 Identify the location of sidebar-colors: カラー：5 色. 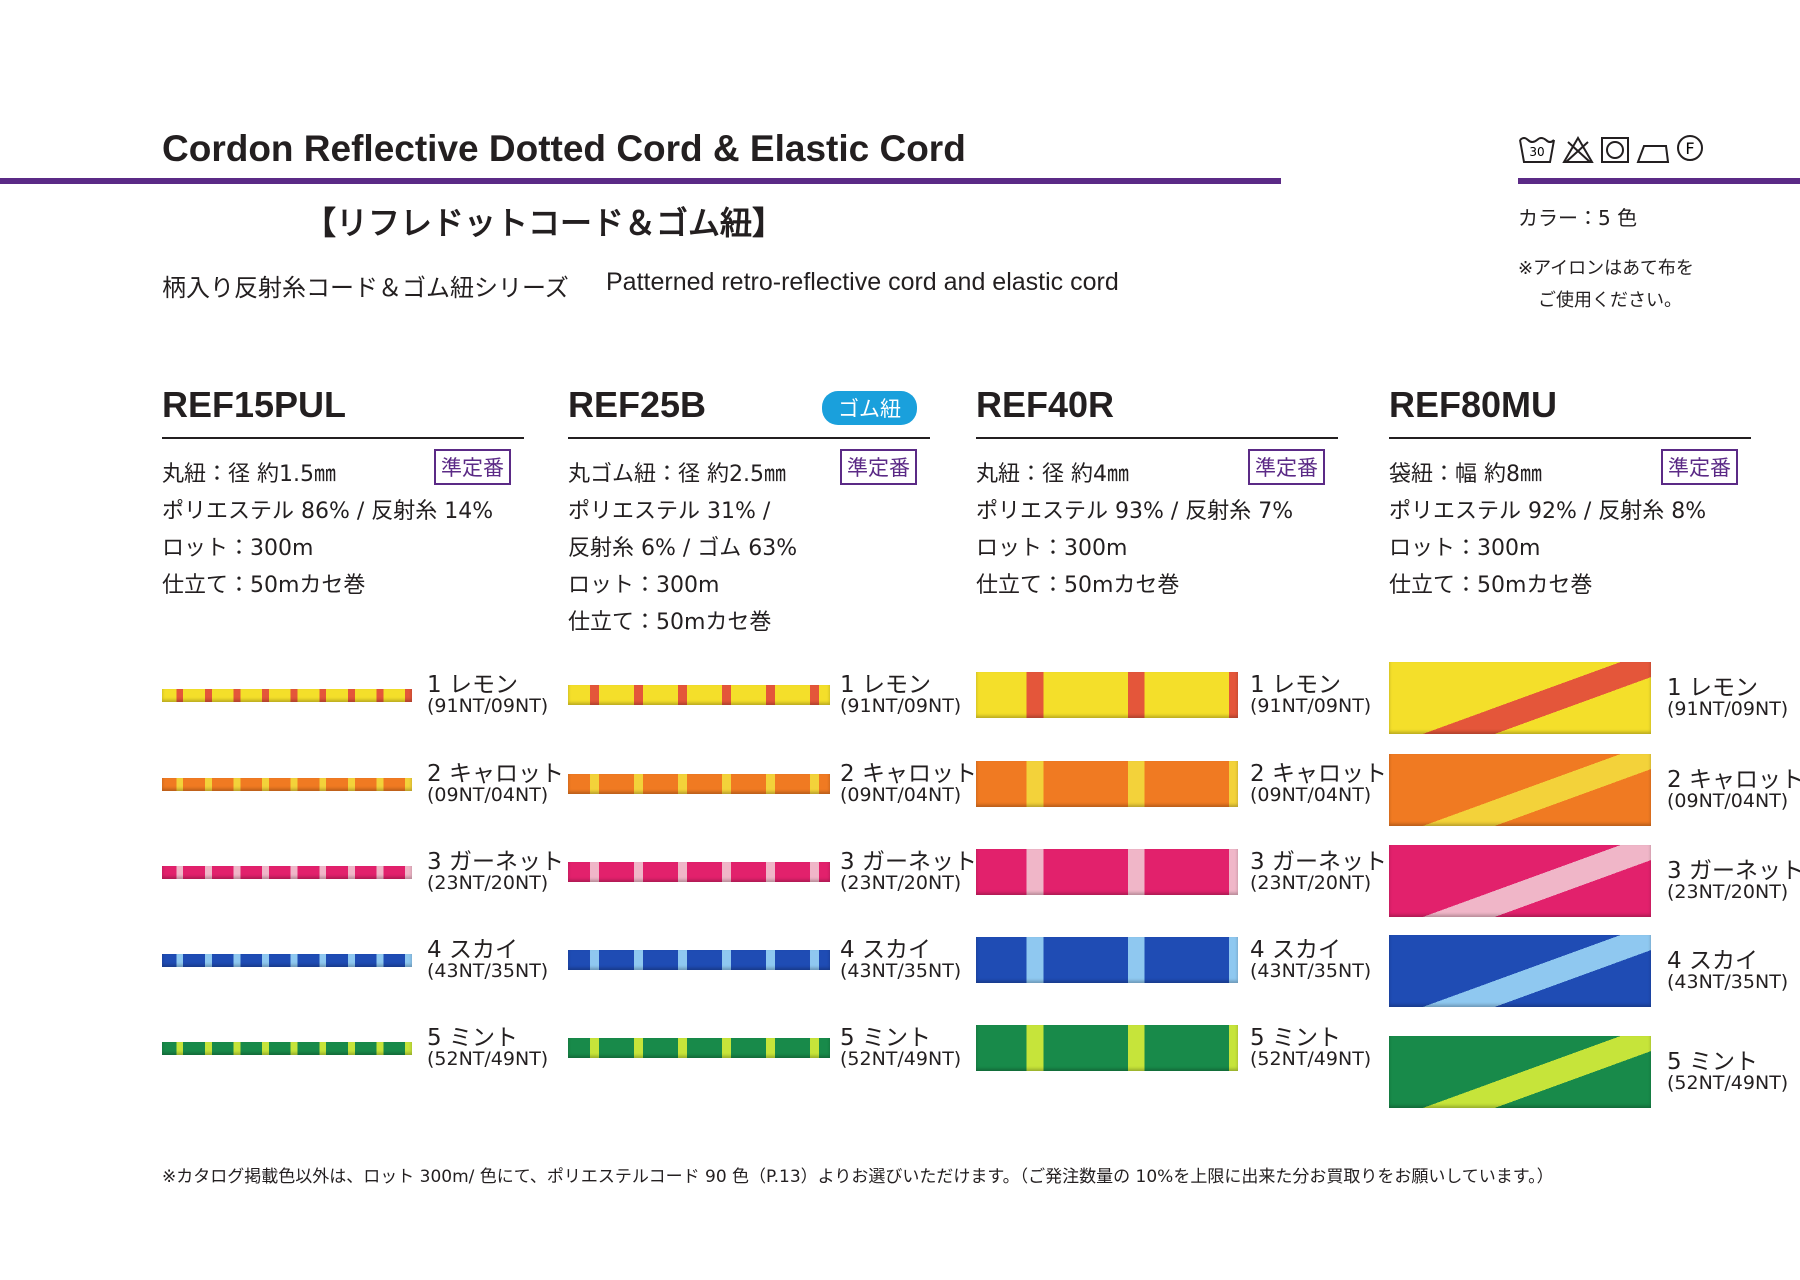
(1578, 218).